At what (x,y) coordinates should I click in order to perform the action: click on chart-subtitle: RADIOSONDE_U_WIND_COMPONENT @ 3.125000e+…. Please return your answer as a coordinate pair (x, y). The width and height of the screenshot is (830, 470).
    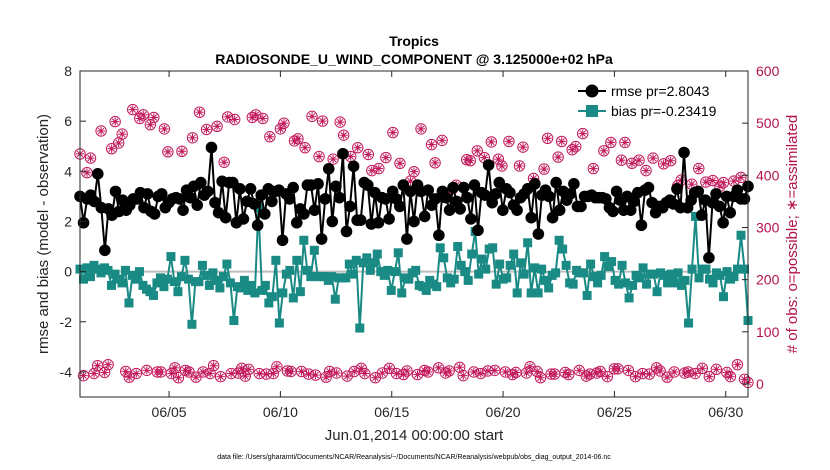
    Looking at the image, I should click on (414, 59).